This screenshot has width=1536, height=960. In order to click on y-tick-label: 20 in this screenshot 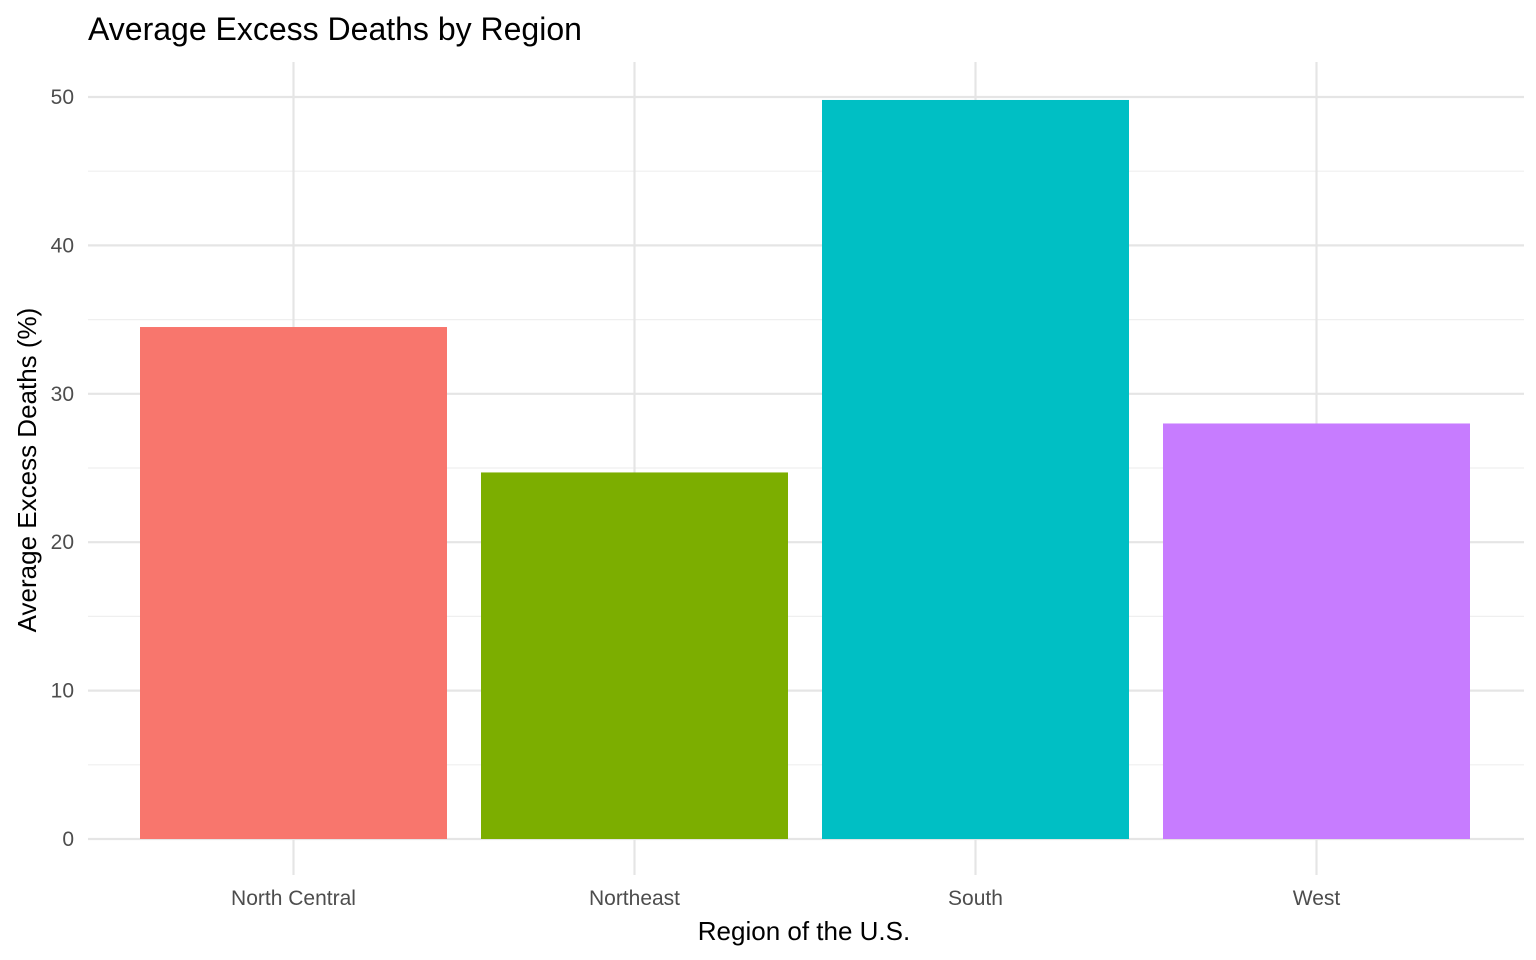, I will do `click(62, 542)`.